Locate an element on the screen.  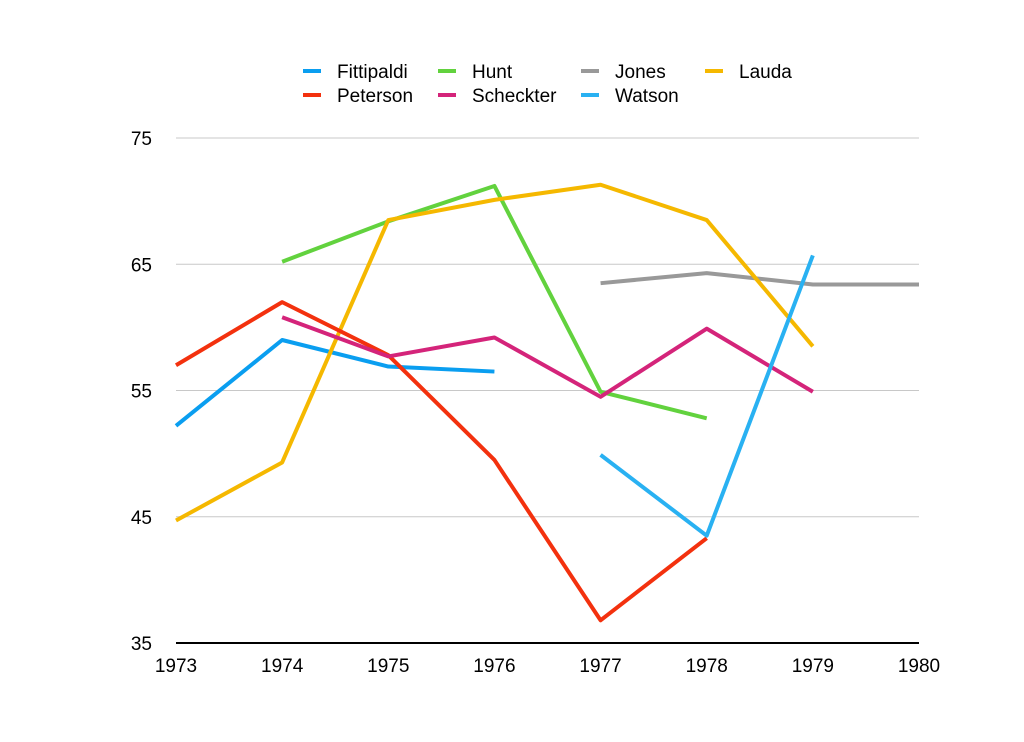
y-tick-label: 45 is located at coordinates (141, 518).